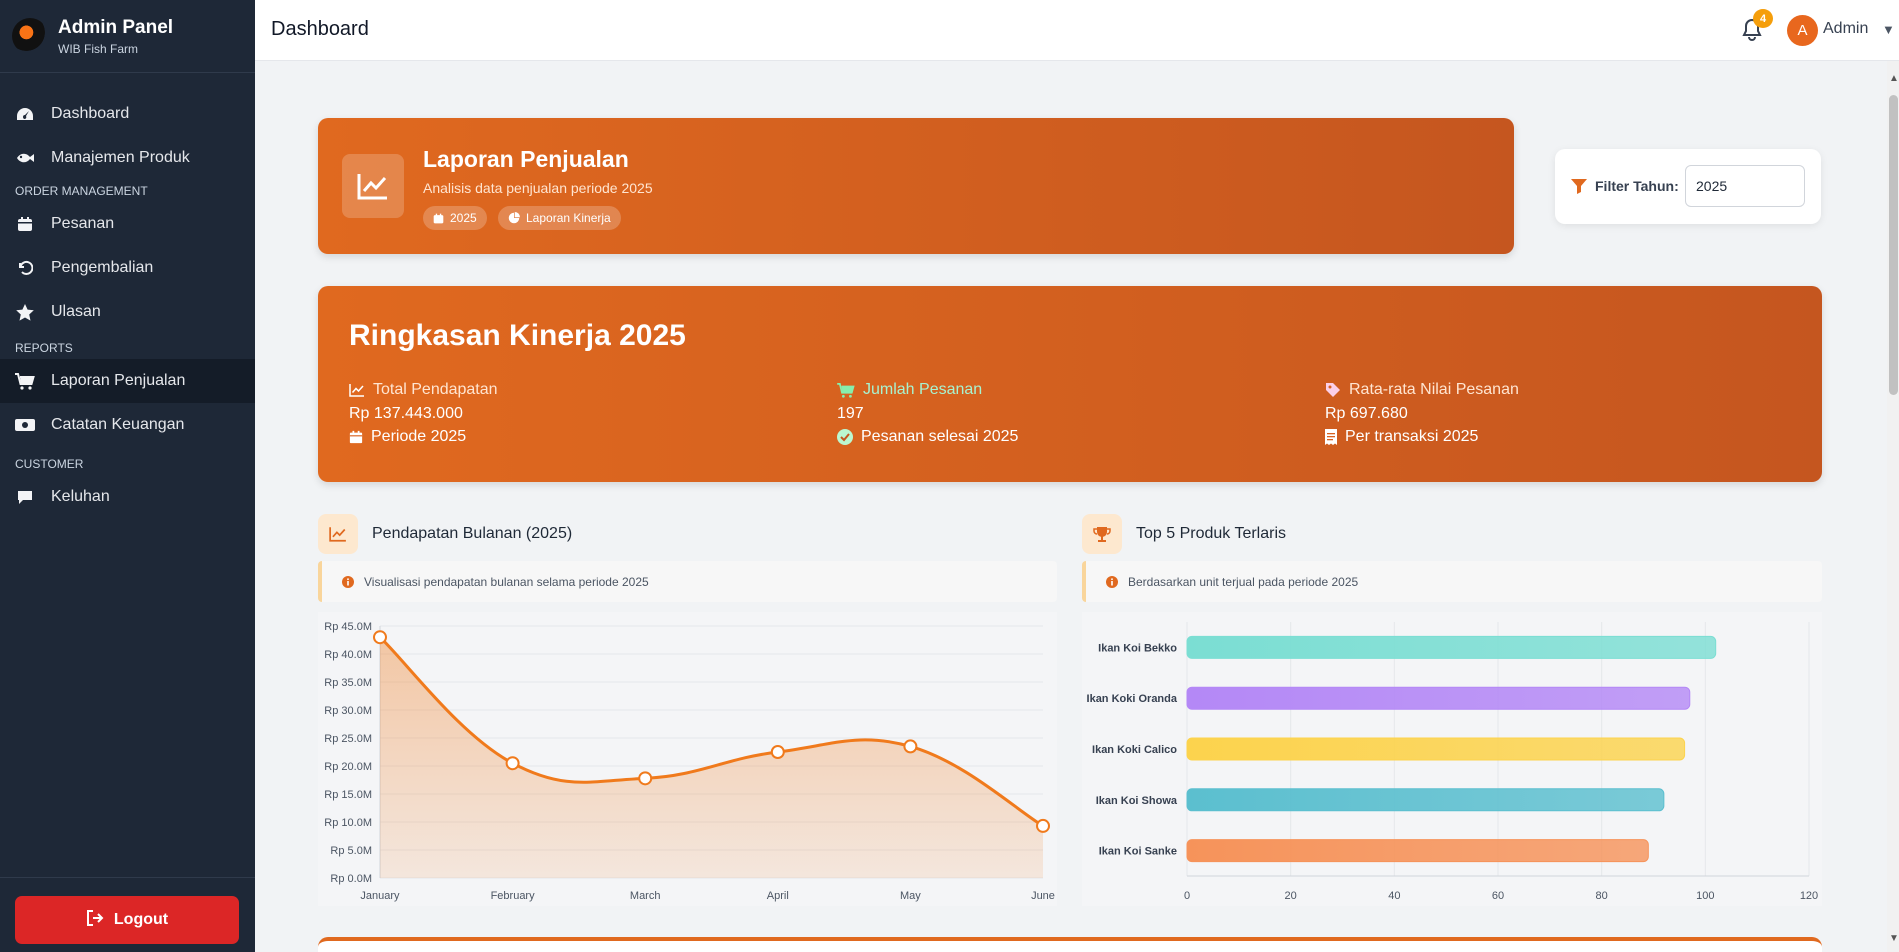 Image resolution: width=1899 pixels, height=952 pixels. Describe the element at coordinates (127, 224) in the screenshot. I see `sidebar-item-orders: Pesanan` at that location.